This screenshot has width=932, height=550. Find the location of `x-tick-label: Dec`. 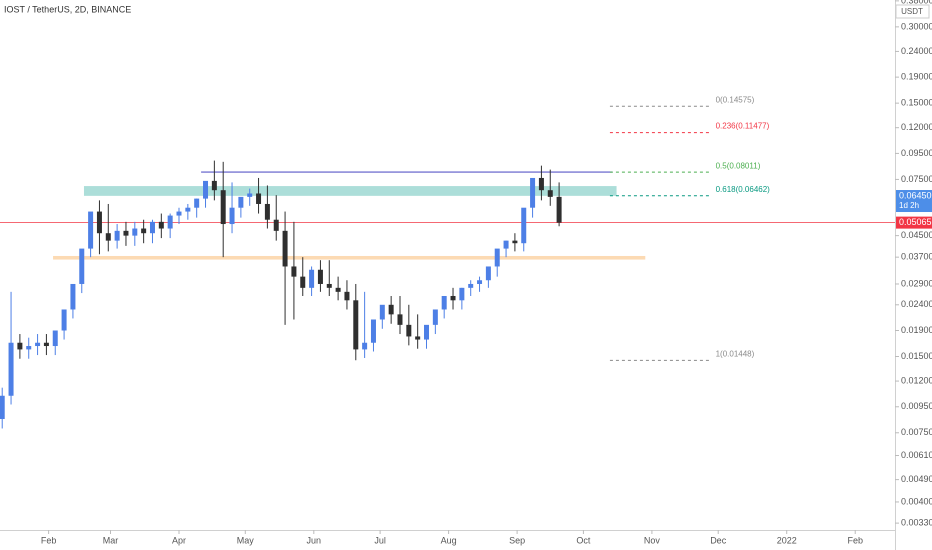

x-tick-label: Dec is located at coordinates (718, 540).